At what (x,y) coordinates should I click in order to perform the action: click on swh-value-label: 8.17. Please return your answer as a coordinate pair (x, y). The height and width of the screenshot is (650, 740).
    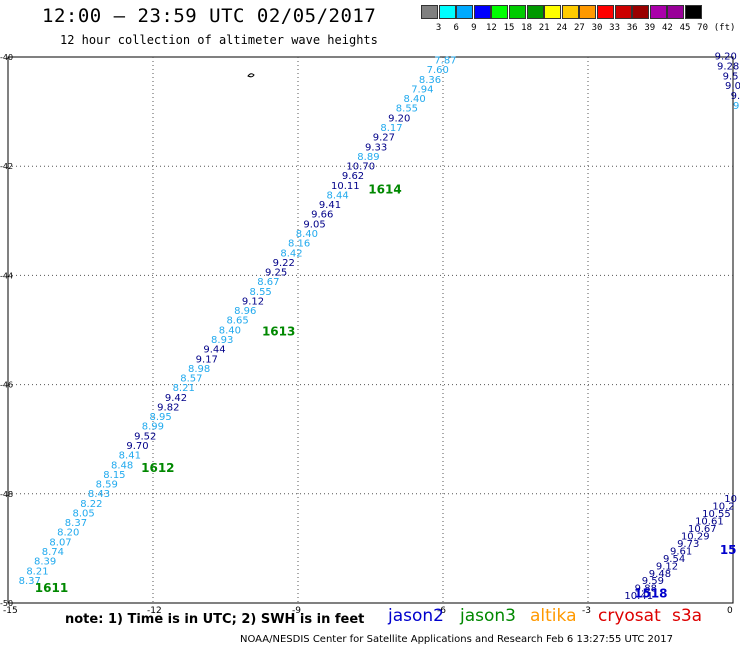
    Looking at the image, I should click on (391, 128).